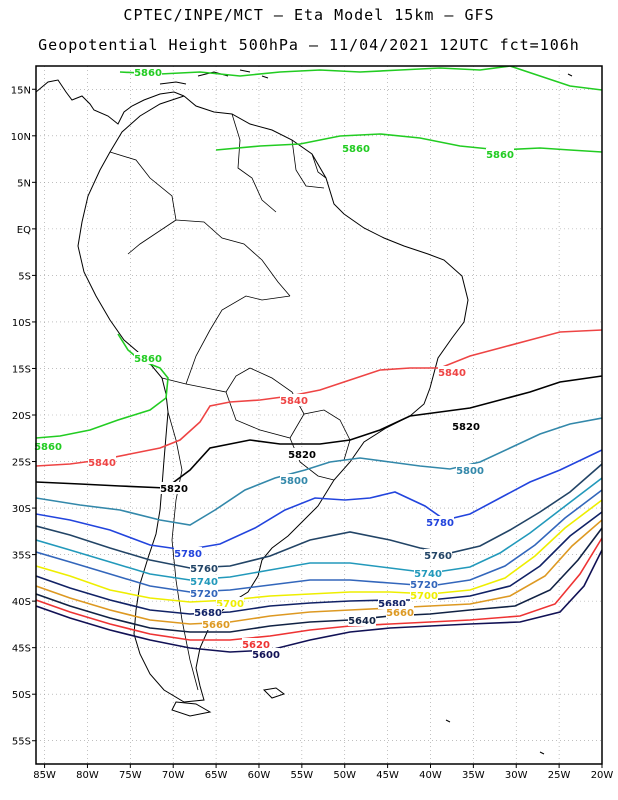  What do you see at coordinates (309, 15) in the screenshot?
I see `map-title-line-1: CPTEC/INPE/MCT – Eta Model 15km – GFS` at bounding box center [309, 15].